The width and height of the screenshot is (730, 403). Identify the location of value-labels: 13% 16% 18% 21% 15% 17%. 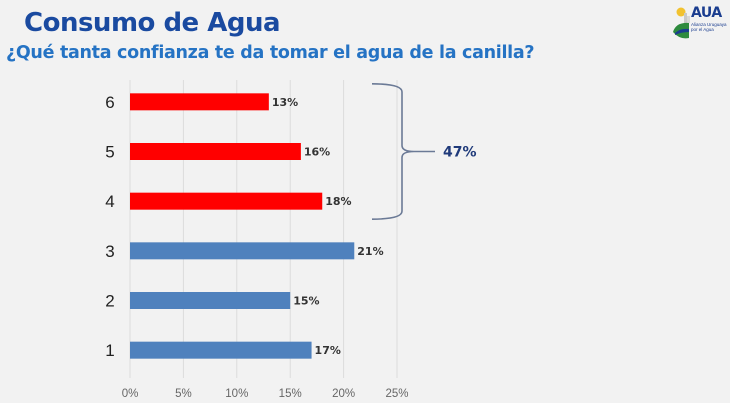
(328, 226).